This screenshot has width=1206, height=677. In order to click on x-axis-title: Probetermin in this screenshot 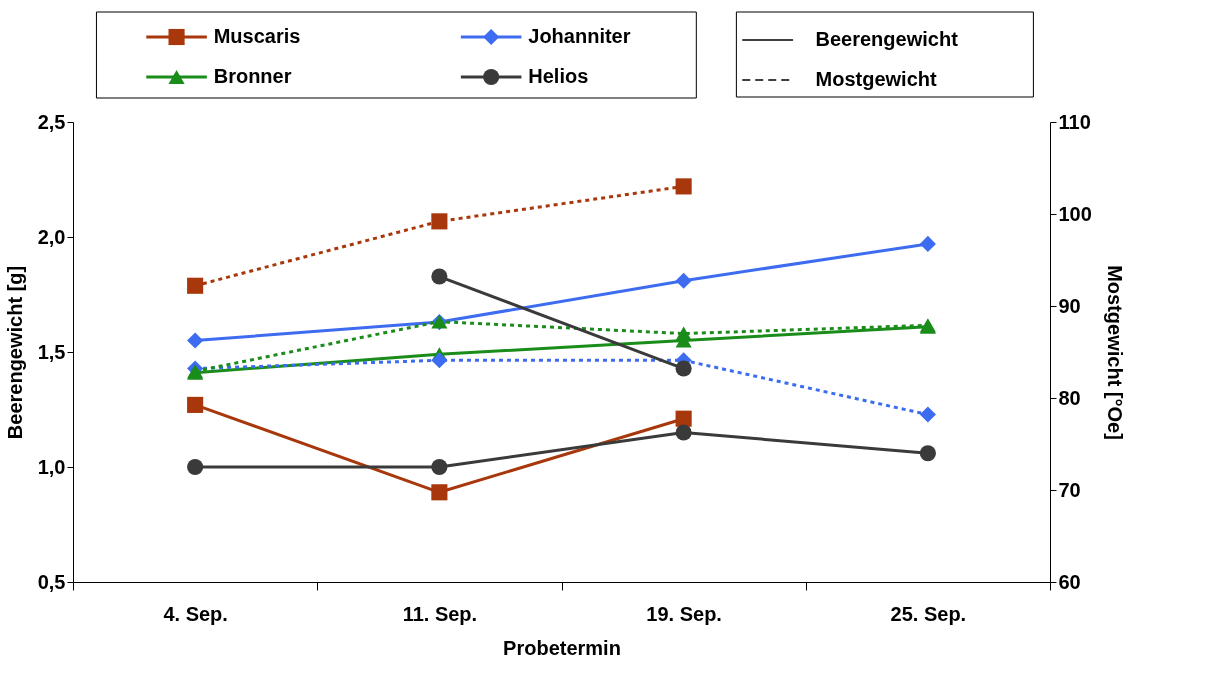, I will do `click(562, 647)`.